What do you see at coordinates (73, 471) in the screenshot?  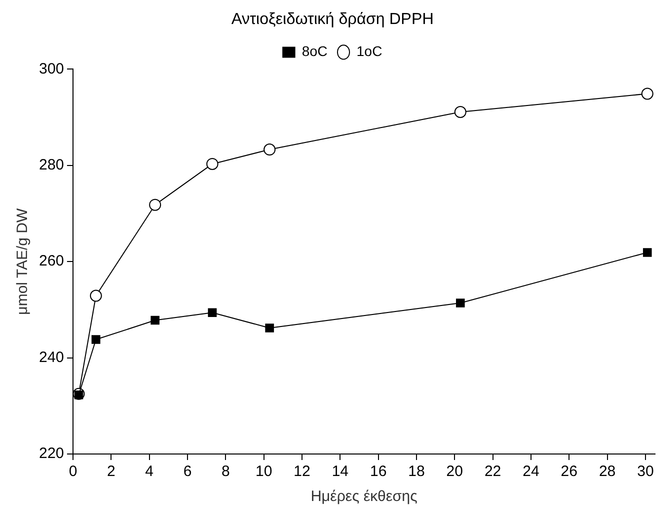 I see `x-tick-label: 0` at bounding box center [73, 471].